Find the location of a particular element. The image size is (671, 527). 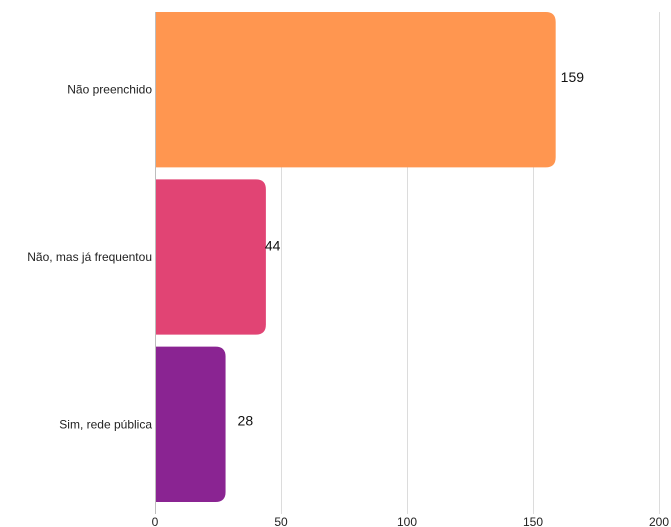

category-label: Sim, rede pública is located at coordinates (105, 424).